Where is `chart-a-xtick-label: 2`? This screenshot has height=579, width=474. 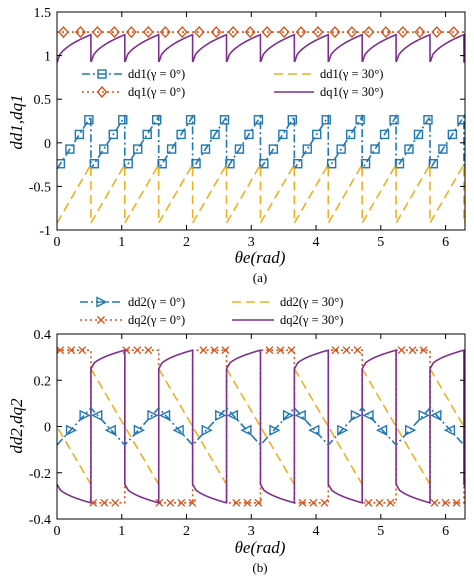 chart-a-xtick-label: 2 is located at coordinates (186, 242).